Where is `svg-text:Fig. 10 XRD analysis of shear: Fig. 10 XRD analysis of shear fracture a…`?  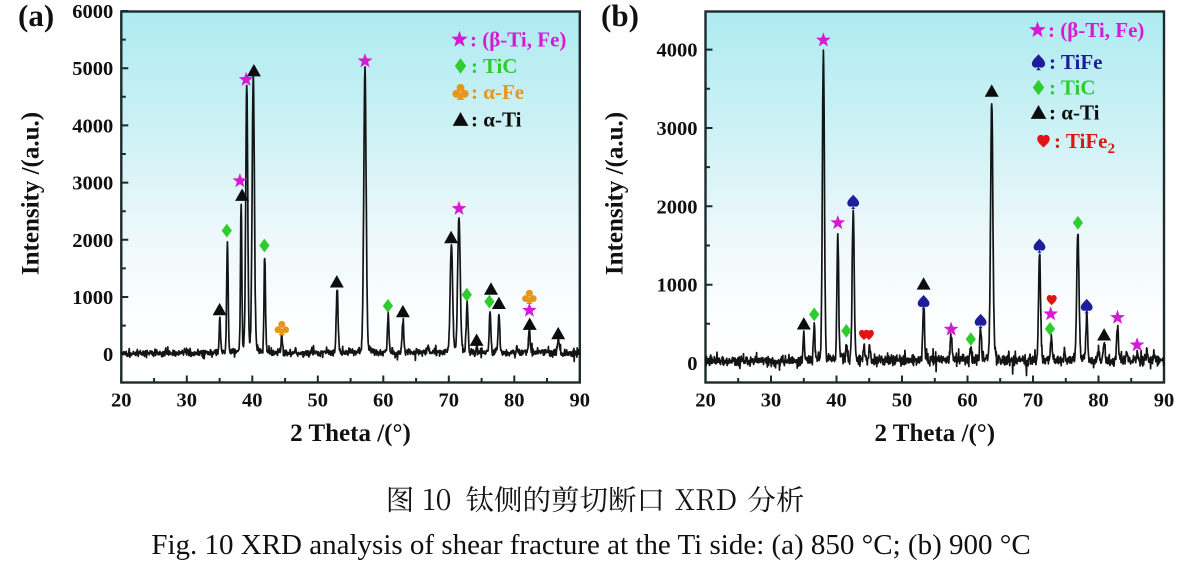 svg-text:Fig. 10 XRD analysis of shear: Fig. 10 XRD analysis of shear fracture a… is located at coordinates (590, 545).